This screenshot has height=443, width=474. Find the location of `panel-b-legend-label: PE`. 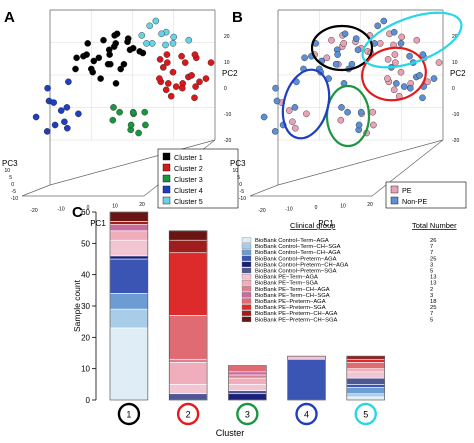

panel-b-legend-label: PE is located at coordinates (407, 190).